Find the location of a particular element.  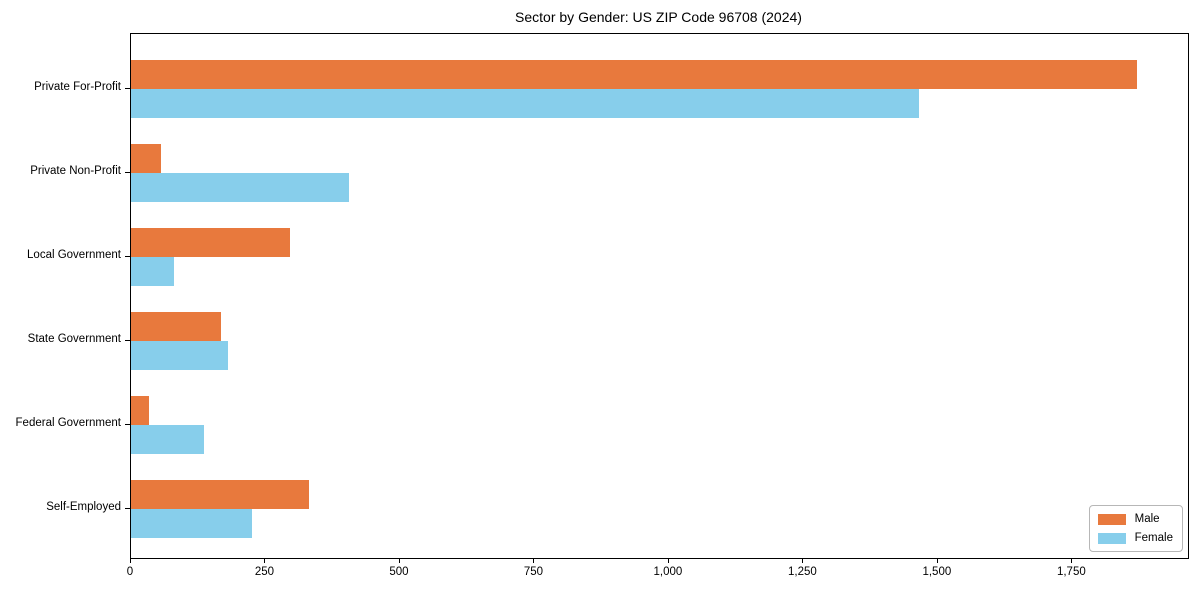

y-axis-label: Self-Employed is located at coordinates (83, 507).